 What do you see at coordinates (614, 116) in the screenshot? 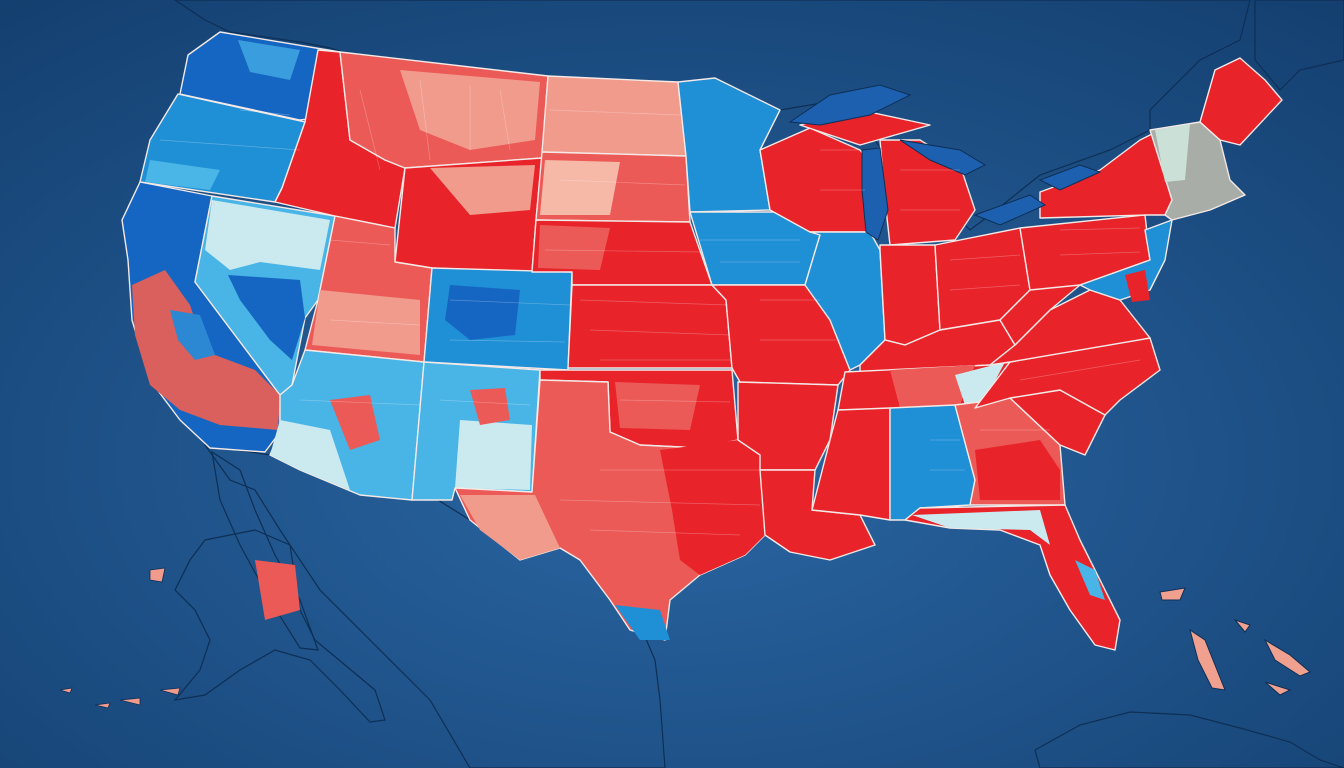
I see `north-dakota` at bounding box center [614, 116].